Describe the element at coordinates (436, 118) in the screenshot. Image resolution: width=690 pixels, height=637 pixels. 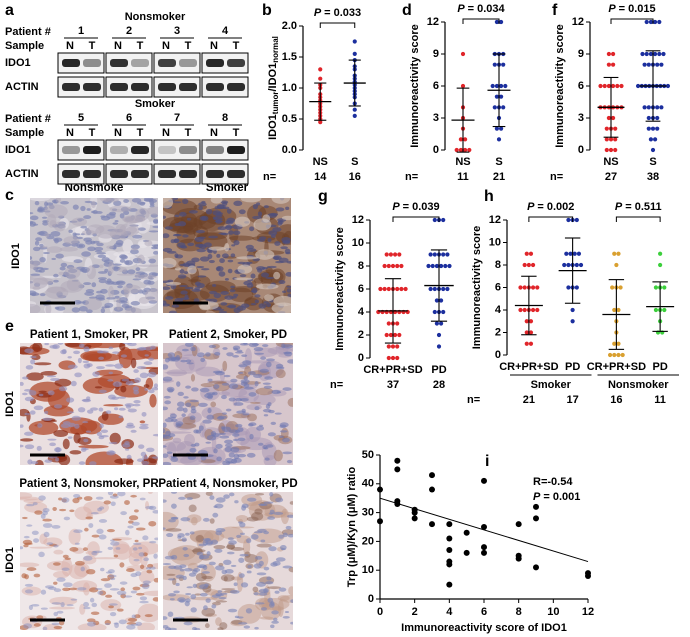
I see `y-tick-label: 3` at that location.